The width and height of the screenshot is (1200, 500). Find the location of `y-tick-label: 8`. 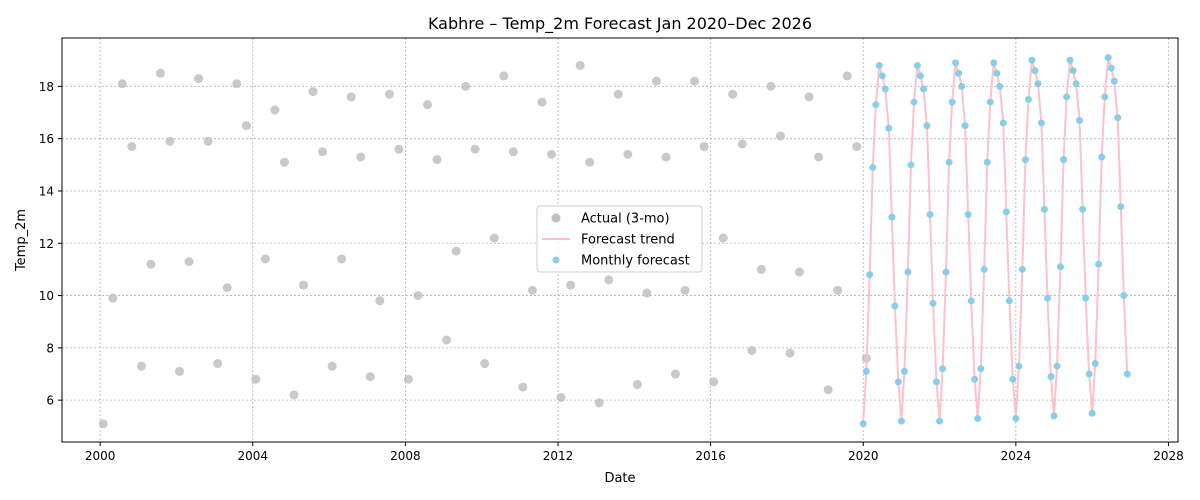

y-tick-label: 8 is located at coordinates (50, 348).